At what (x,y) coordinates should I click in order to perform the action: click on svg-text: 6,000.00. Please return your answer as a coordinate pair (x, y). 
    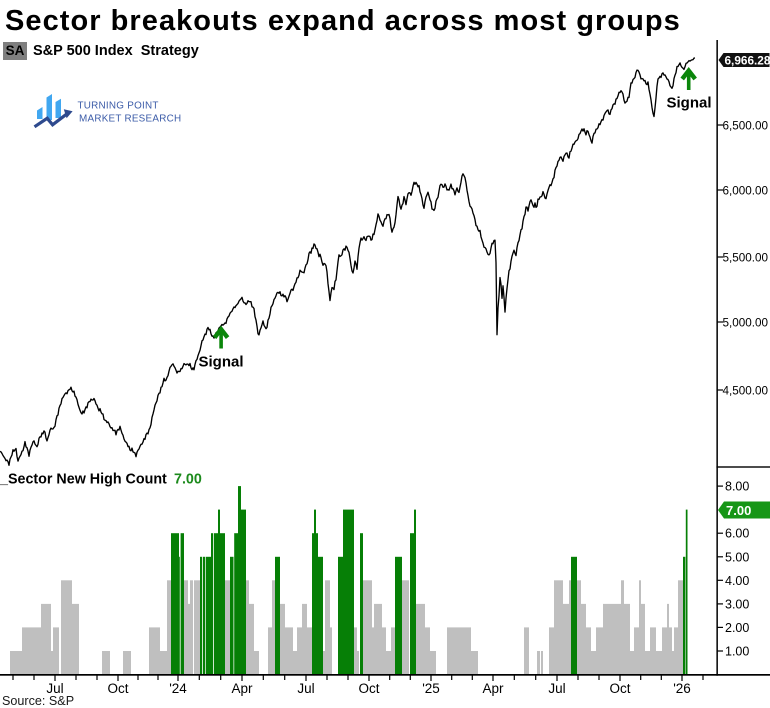
    Looking at the image, I should click on (746, 190).